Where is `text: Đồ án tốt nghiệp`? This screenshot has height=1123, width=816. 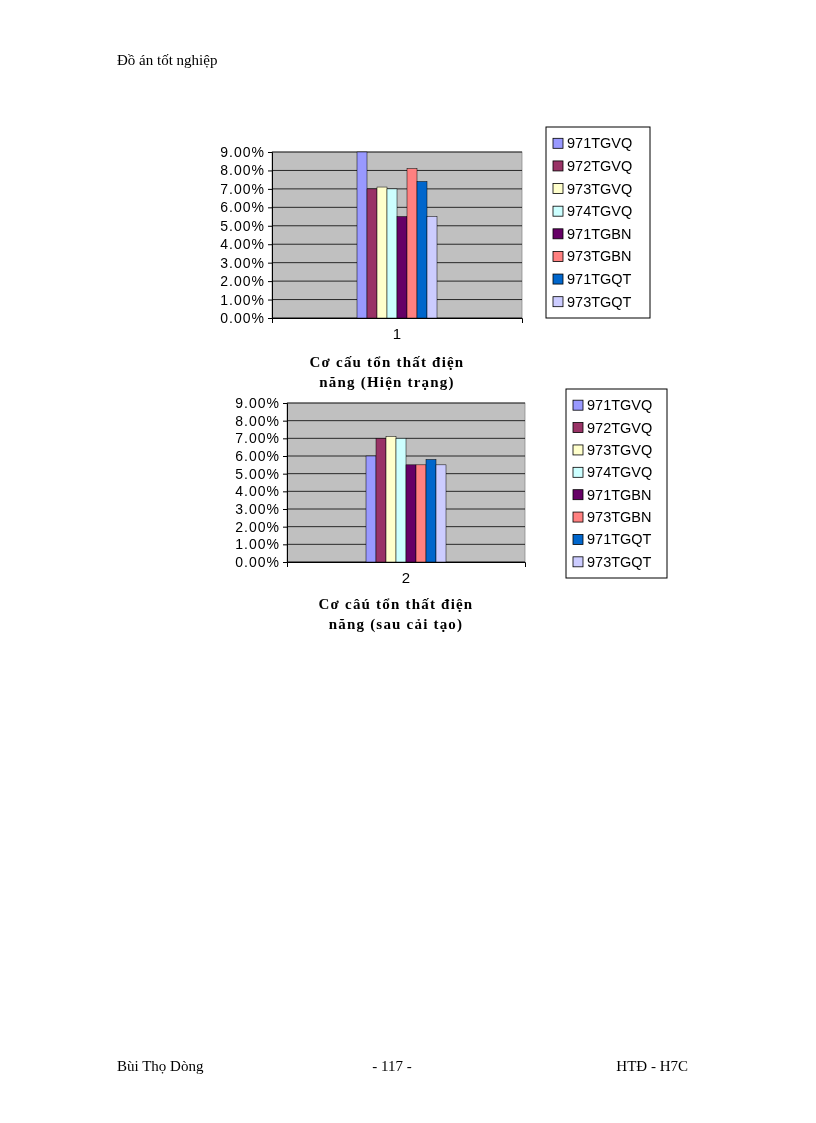
text: Đồ án tốt nghiệp is located at coordinates (167, 60).